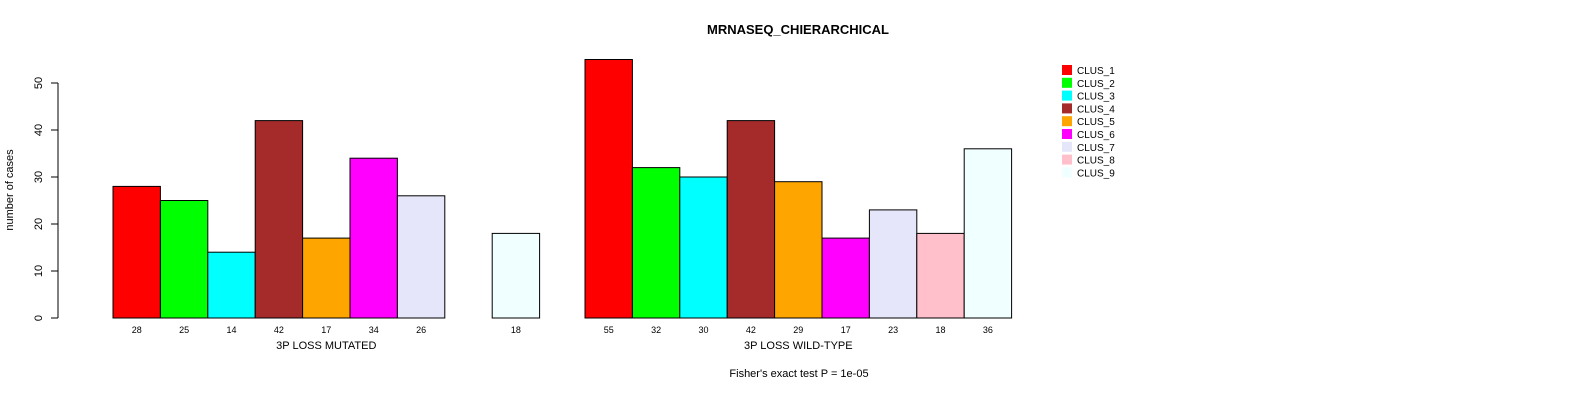 This screenshot has height=400, width=1590. What do you see at coordinates (231, 330) in the screenshot?
I see `bar-count-label: 14` at bounding box center [231, 330].